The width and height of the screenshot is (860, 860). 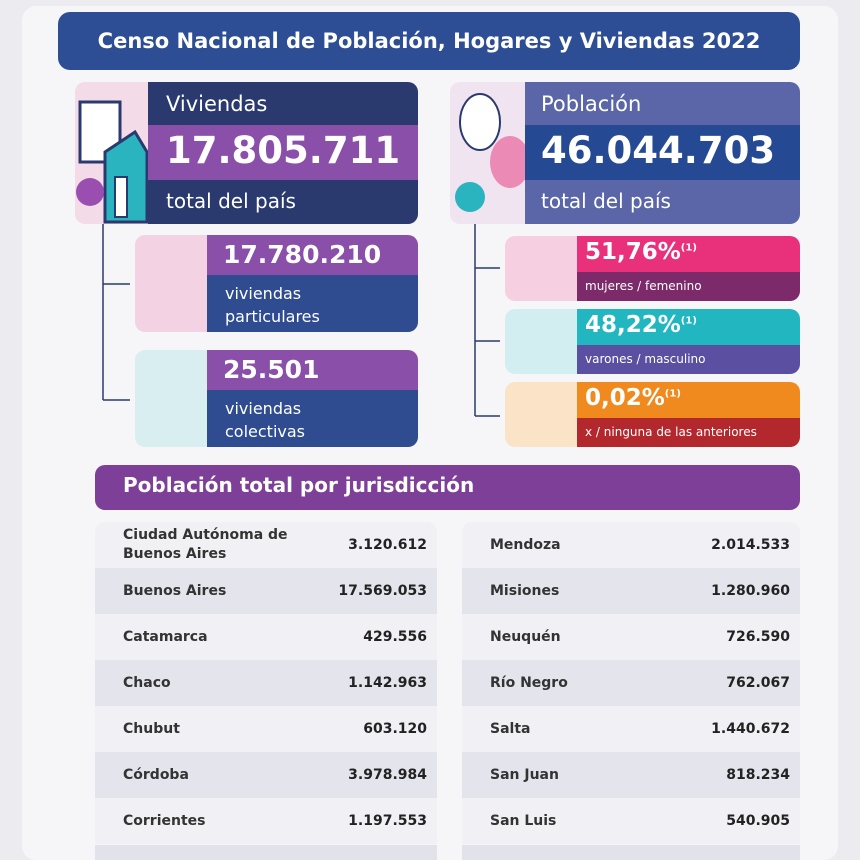 I want to click on genero-value-box: 0,02%(1), so click(x=688, y=400).